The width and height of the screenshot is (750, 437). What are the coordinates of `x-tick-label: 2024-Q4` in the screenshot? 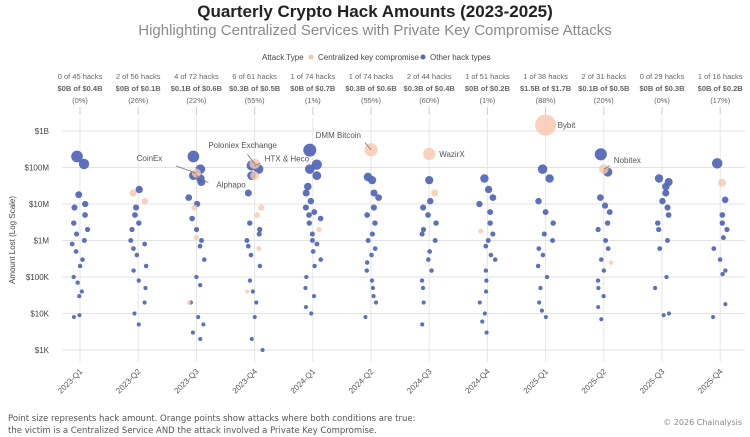 It's located at (477, 381).